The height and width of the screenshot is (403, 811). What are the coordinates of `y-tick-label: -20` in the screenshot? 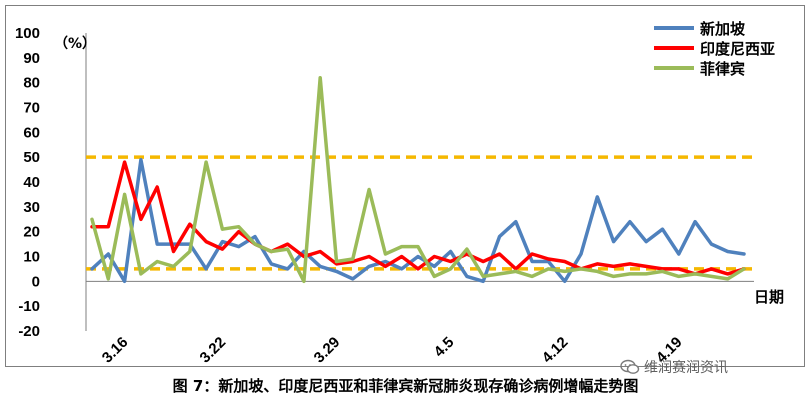 It's located at (29, 331).